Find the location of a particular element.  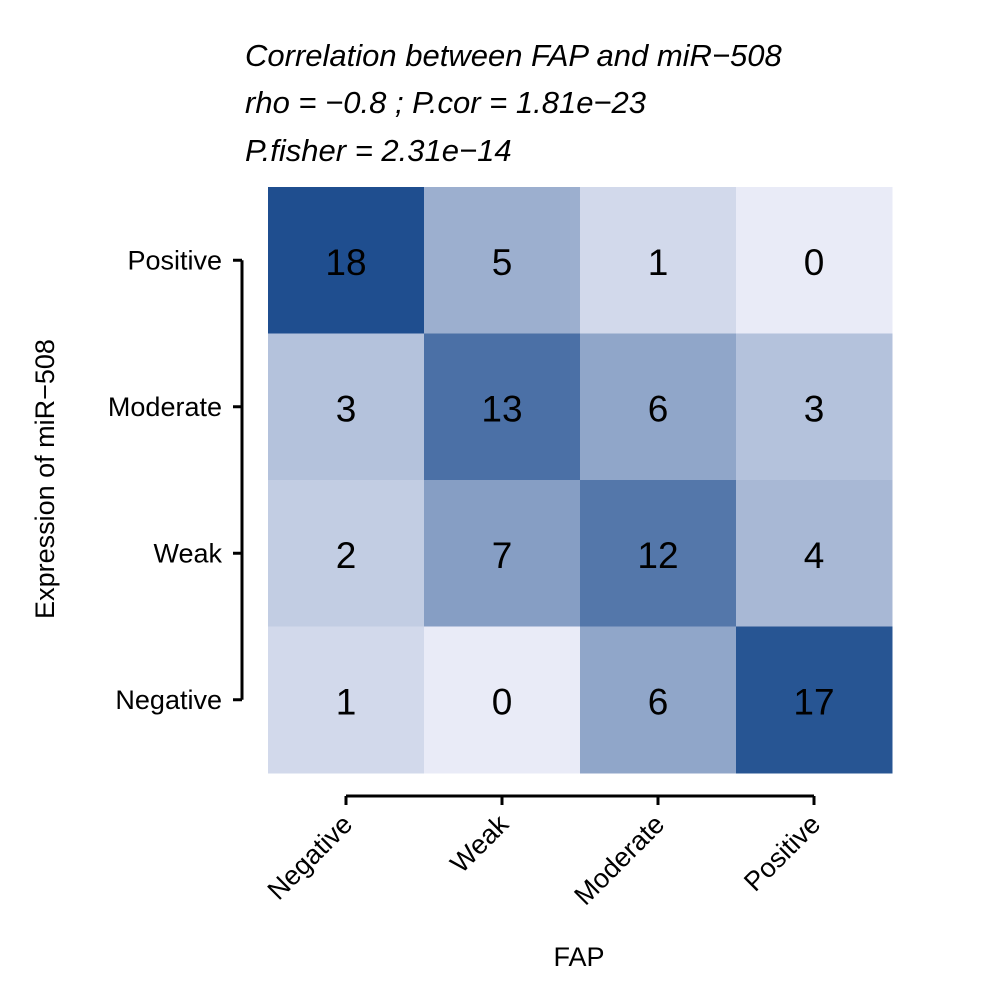

cell-value-label: 4 is located at coordinates (814, 555).